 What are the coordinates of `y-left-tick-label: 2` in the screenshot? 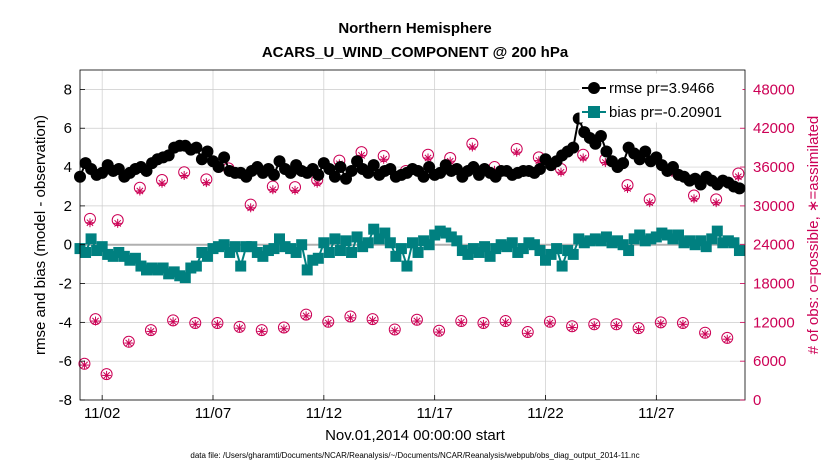 It's located at (68, 206).